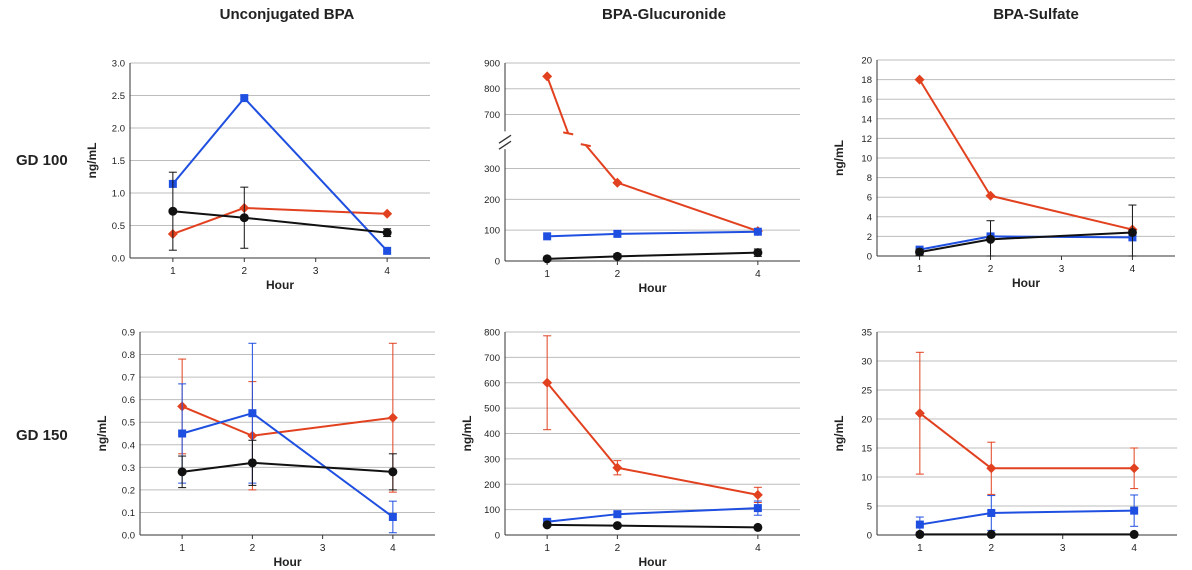  I want to click on y-tick-label: 0.6, so click(128, 400).